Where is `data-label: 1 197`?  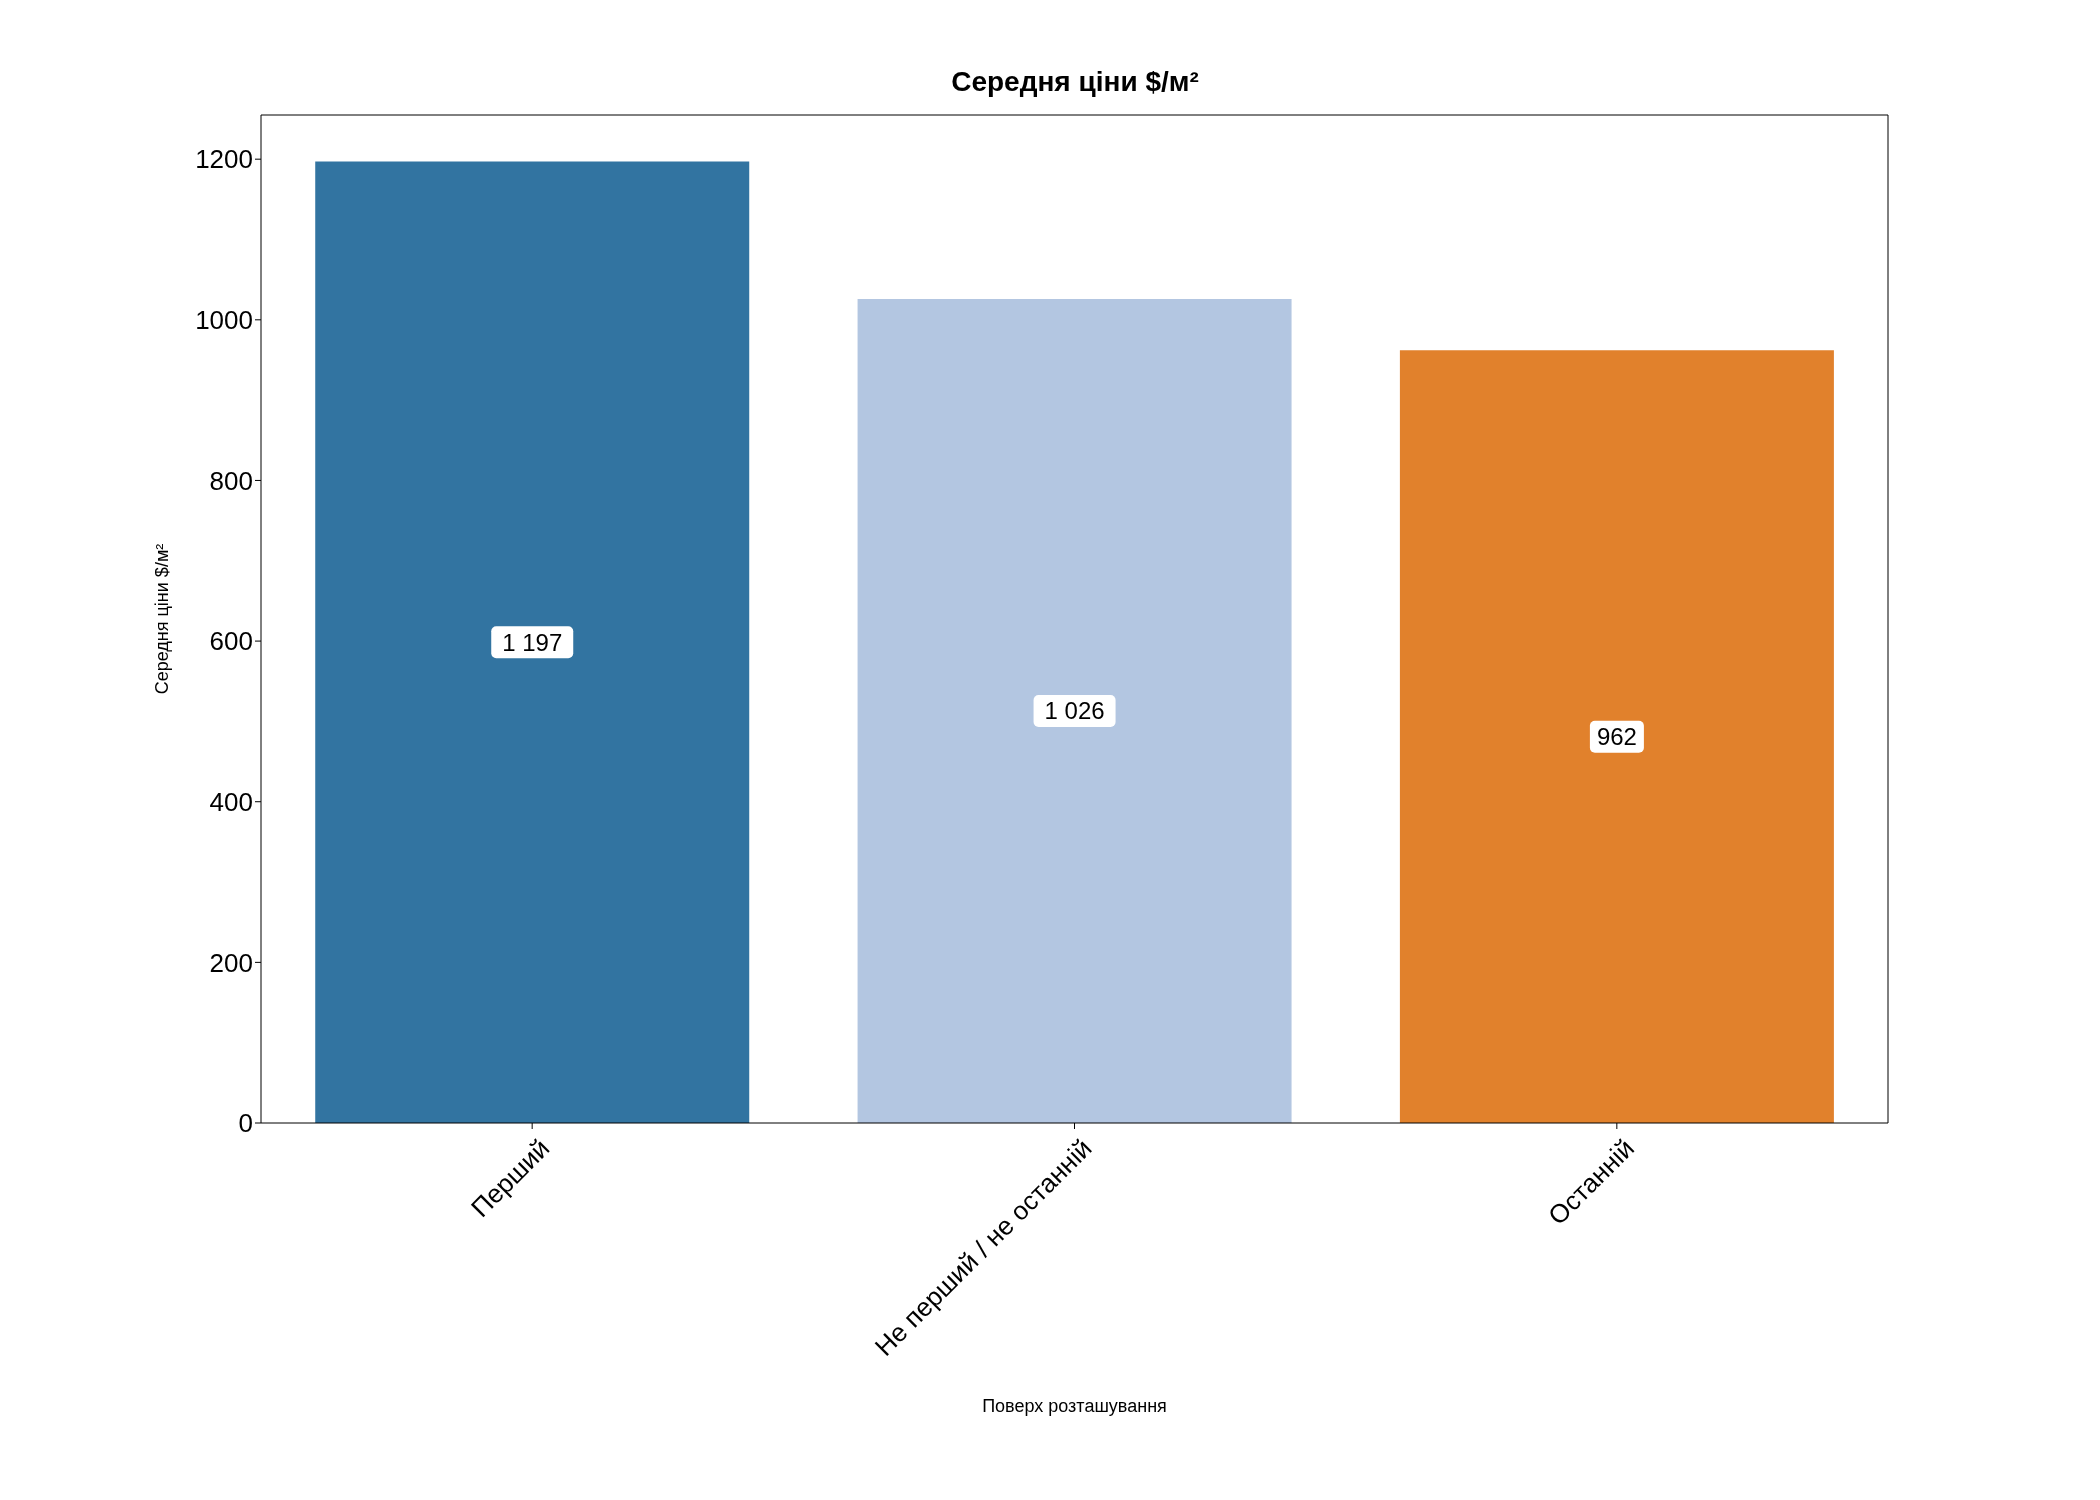 data-label: 1 197 is located at coordinates (532, 642).